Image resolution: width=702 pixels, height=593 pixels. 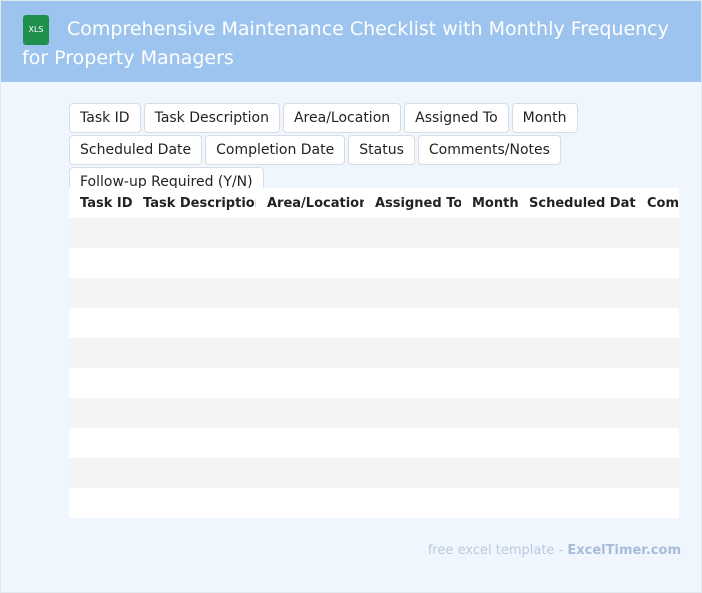 I want to click on column-tag: Month, so click(x=544, y=118).